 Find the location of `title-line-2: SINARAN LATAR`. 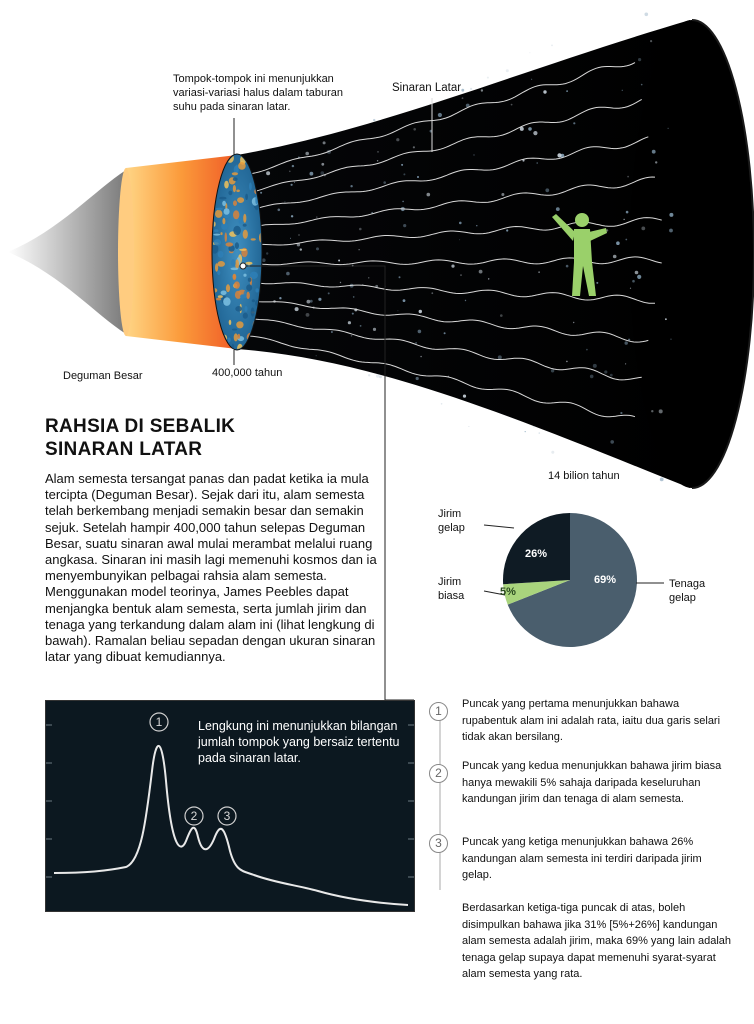

title-line-2: SINARAN LATAR is located at coordinates (124, 449).